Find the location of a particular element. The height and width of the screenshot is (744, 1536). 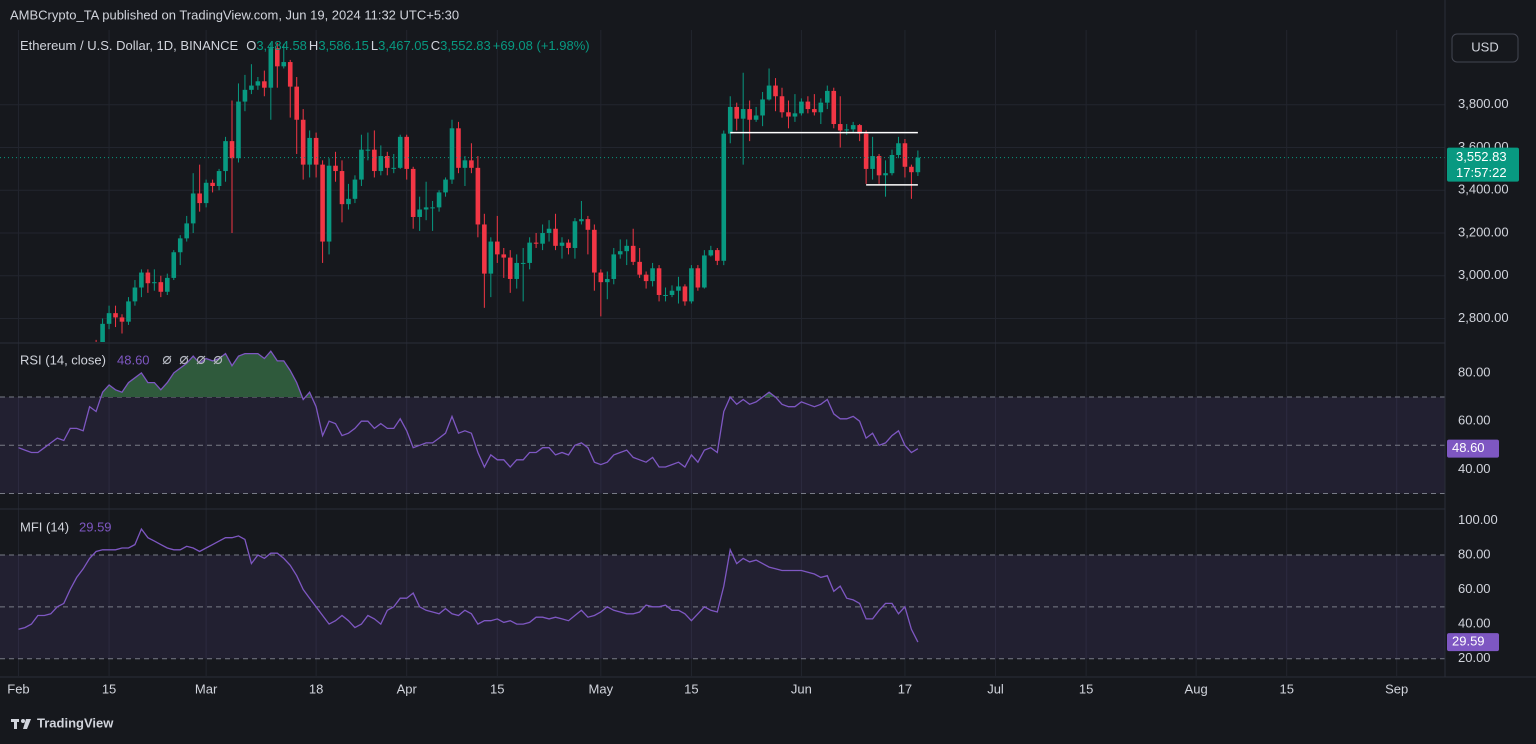

mfi-value: 29.59 is located at coordinates (95, 526).